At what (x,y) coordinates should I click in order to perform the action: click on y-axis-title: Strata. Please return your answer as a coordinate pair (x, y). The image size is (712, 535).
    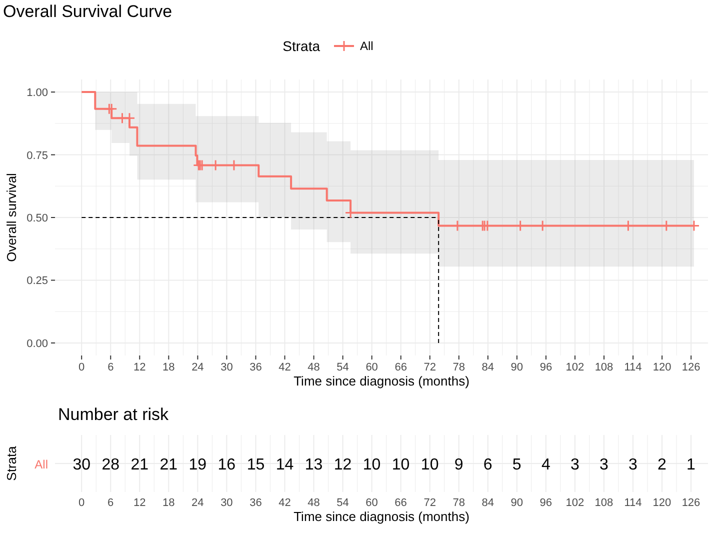
    Looking at the image, I should click on (11, 463).